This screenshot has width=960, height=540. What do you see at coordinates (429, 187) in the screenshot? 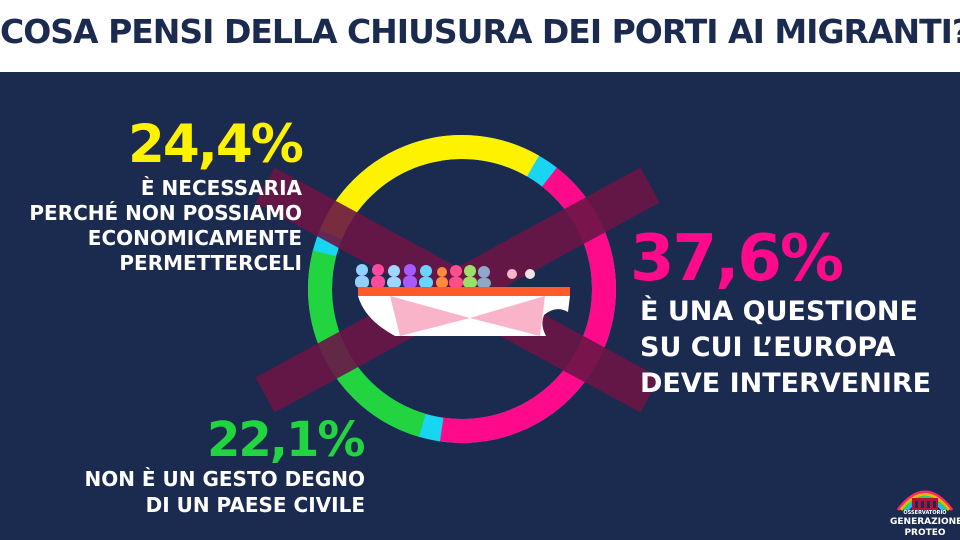
I see `donut-slice-yellow` at bounding box center [429, 187].